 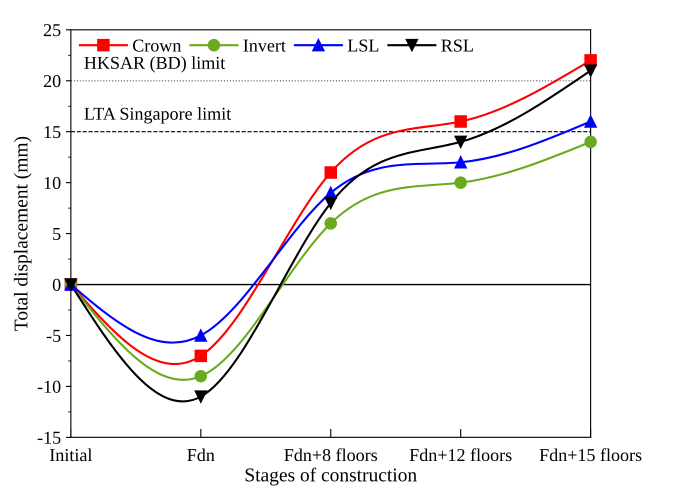 I want to click on ref-line-label: HKSAR (BD) limit, so click(x=155, y=64).